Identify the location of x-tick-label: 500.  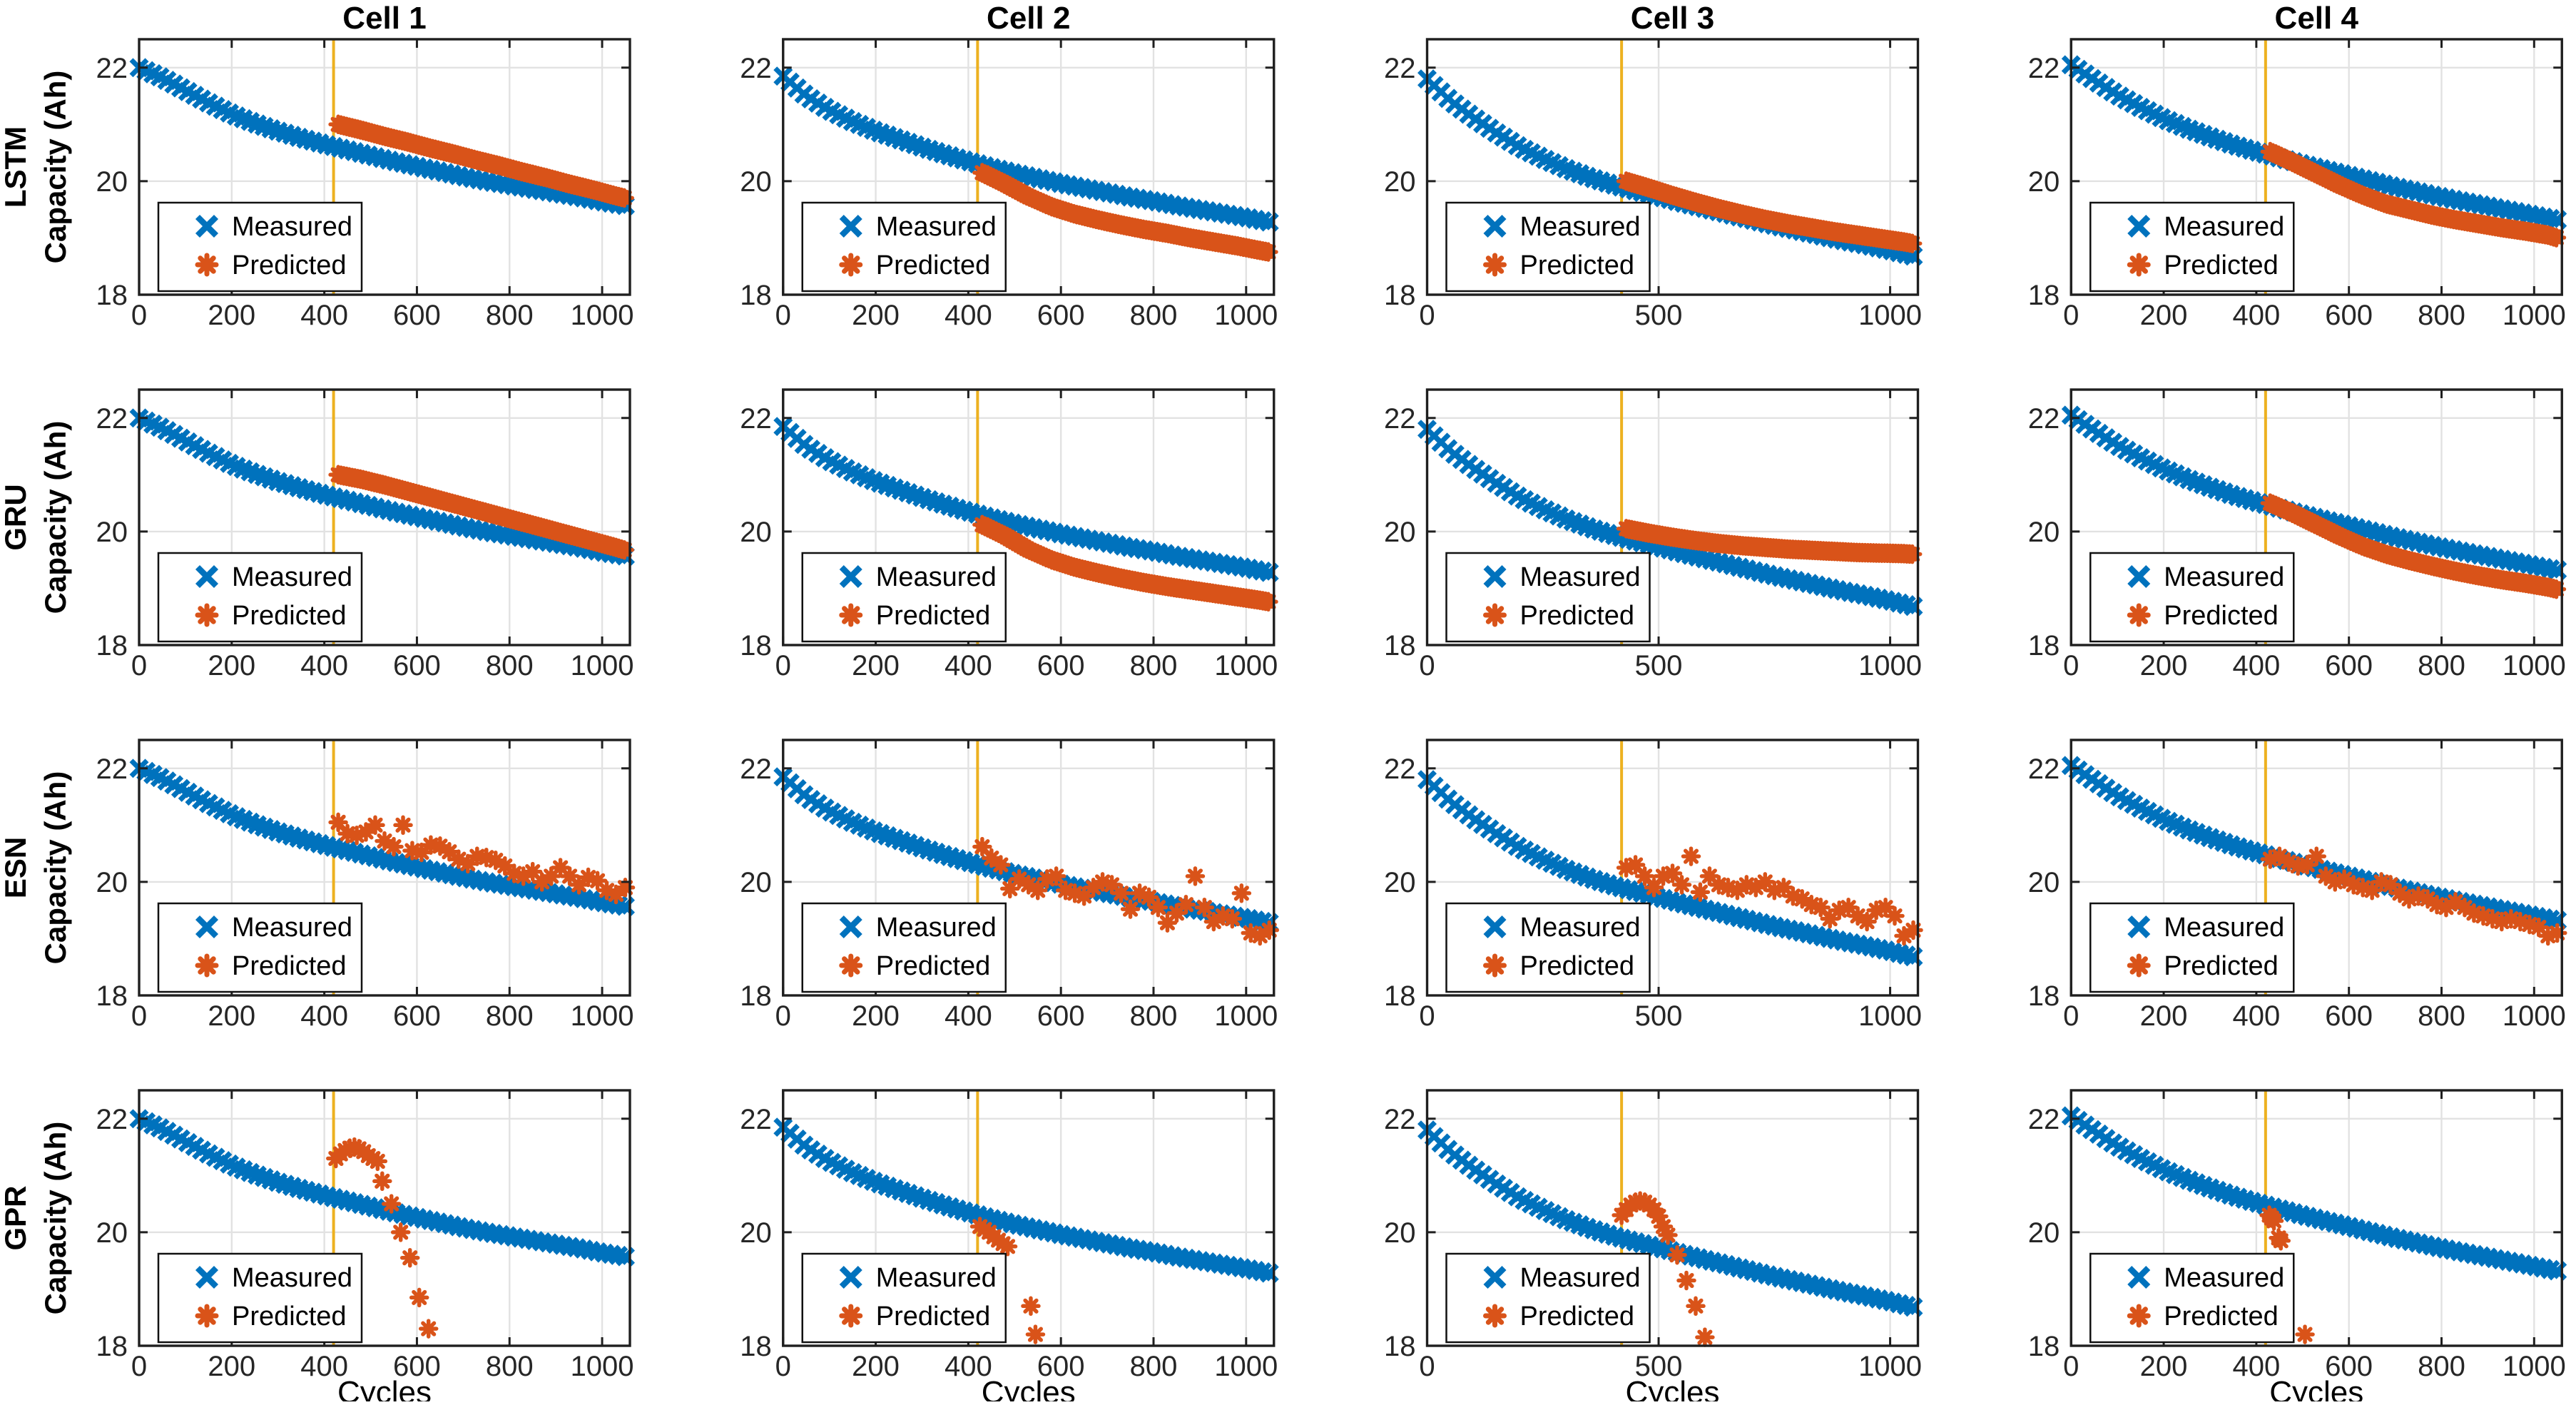
(1659, 1366).